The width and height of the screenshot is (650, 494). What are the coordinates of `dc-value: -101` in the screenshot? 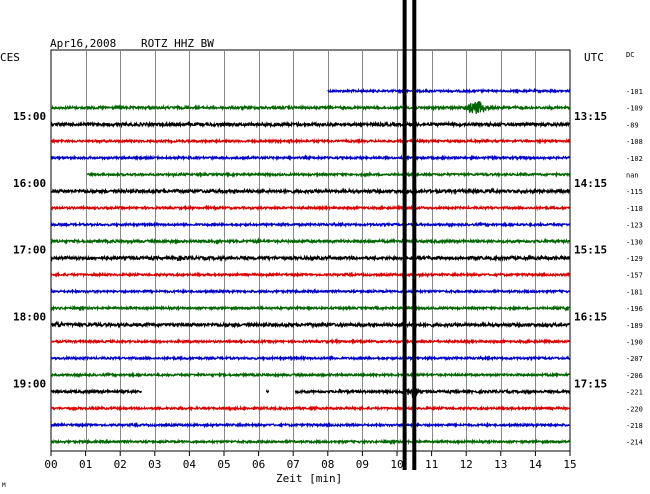 It's located at (634, 92).